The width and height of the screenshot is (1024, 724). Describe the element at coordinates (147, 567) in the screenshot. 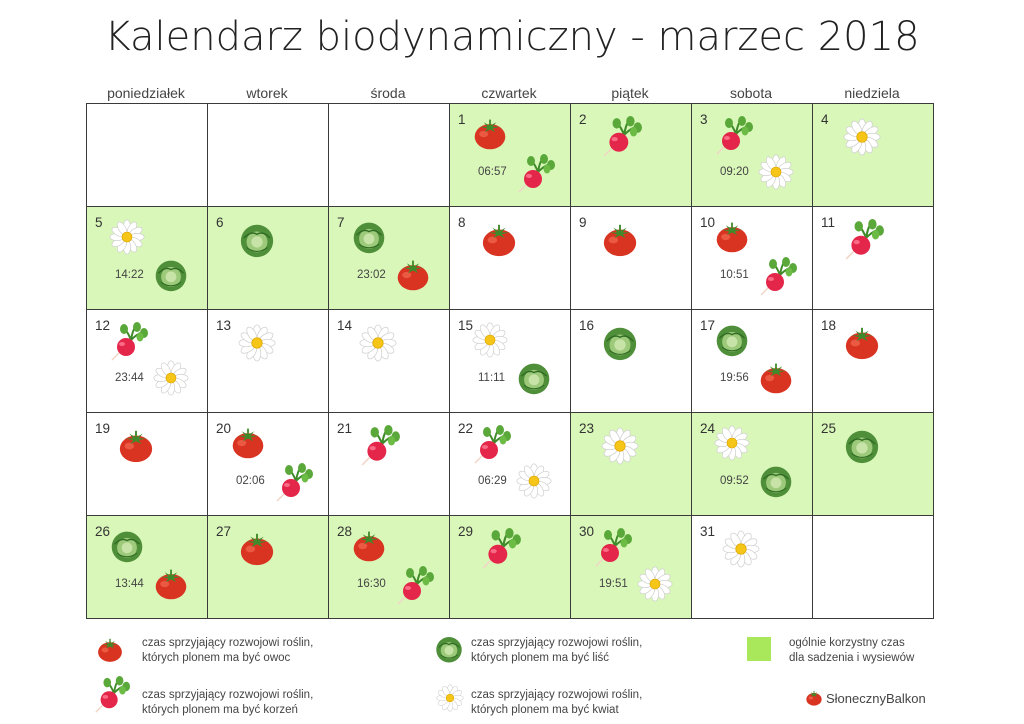

I see `calendar-day-26: 26 13:44` at that location.